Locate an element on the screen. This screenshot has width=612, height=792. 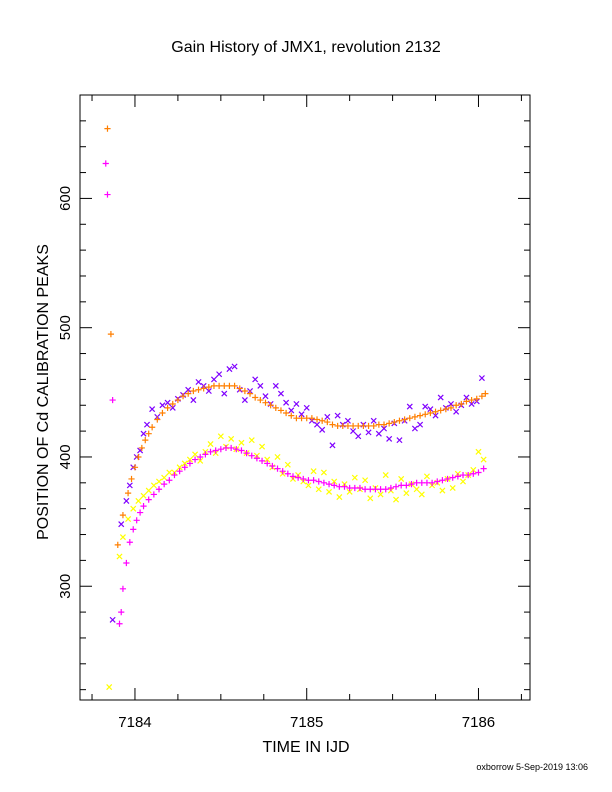
y-tick-label: 300 is located at coordinates (65, 586).